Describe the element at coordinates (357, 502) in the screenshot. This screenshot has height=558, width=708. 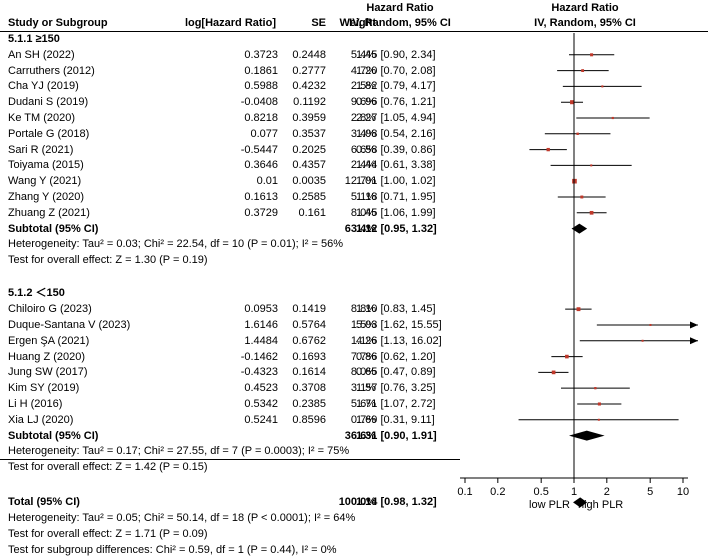
I see `summary-weight: 100.0%` at that location.